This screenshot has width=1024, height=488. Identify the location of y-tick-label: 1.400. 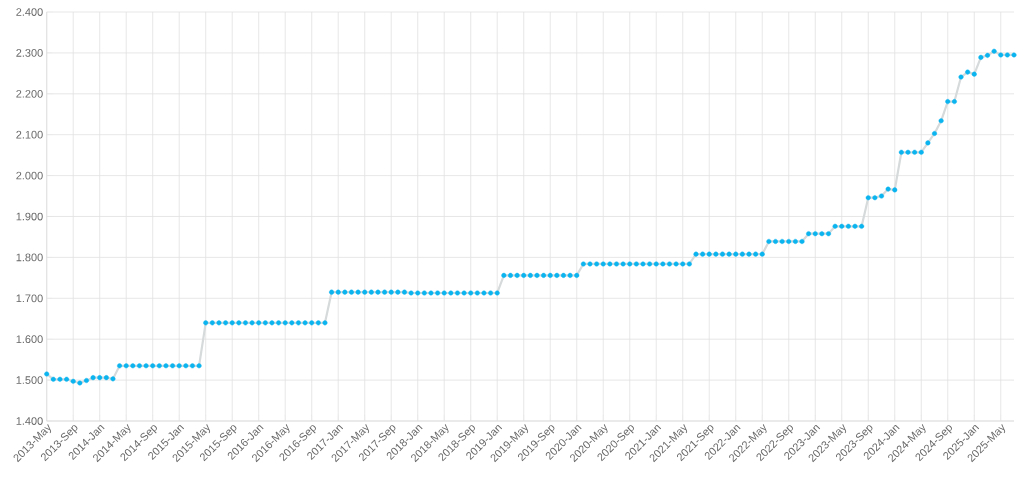
(29, 421).